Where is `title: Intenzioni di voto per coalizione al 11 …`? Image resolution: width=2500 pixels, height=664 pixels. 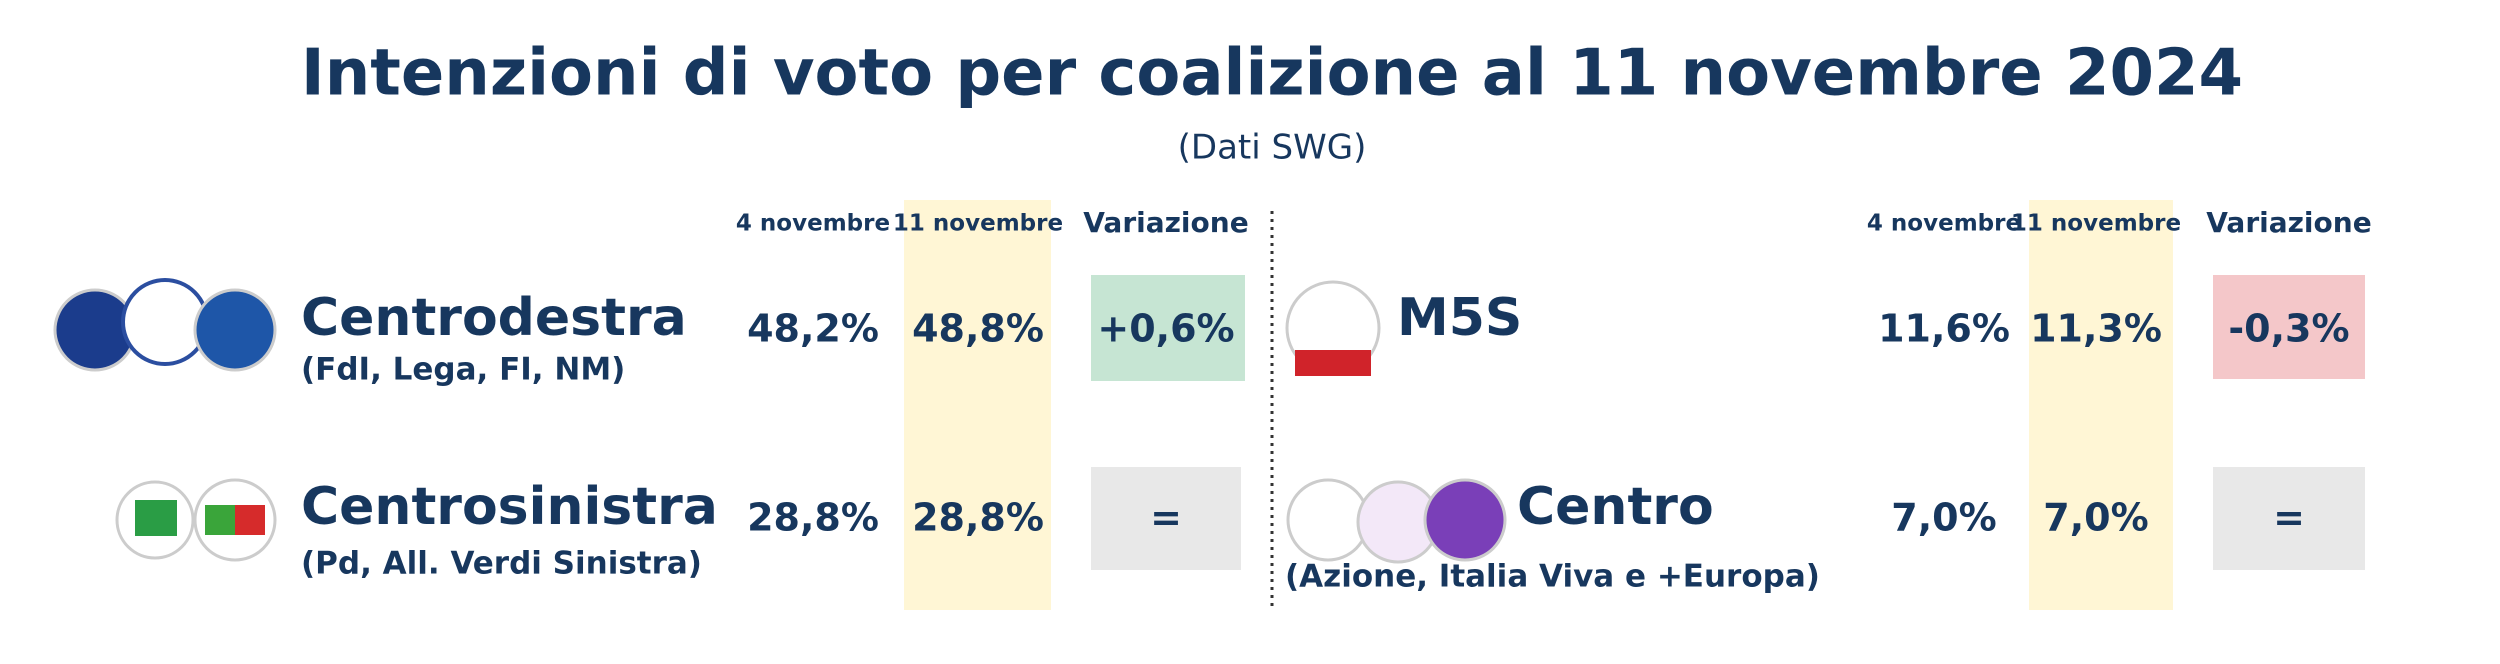 title: Intenzioni di voto per coalizione al 11 … is located at coordinates (1272, 74).